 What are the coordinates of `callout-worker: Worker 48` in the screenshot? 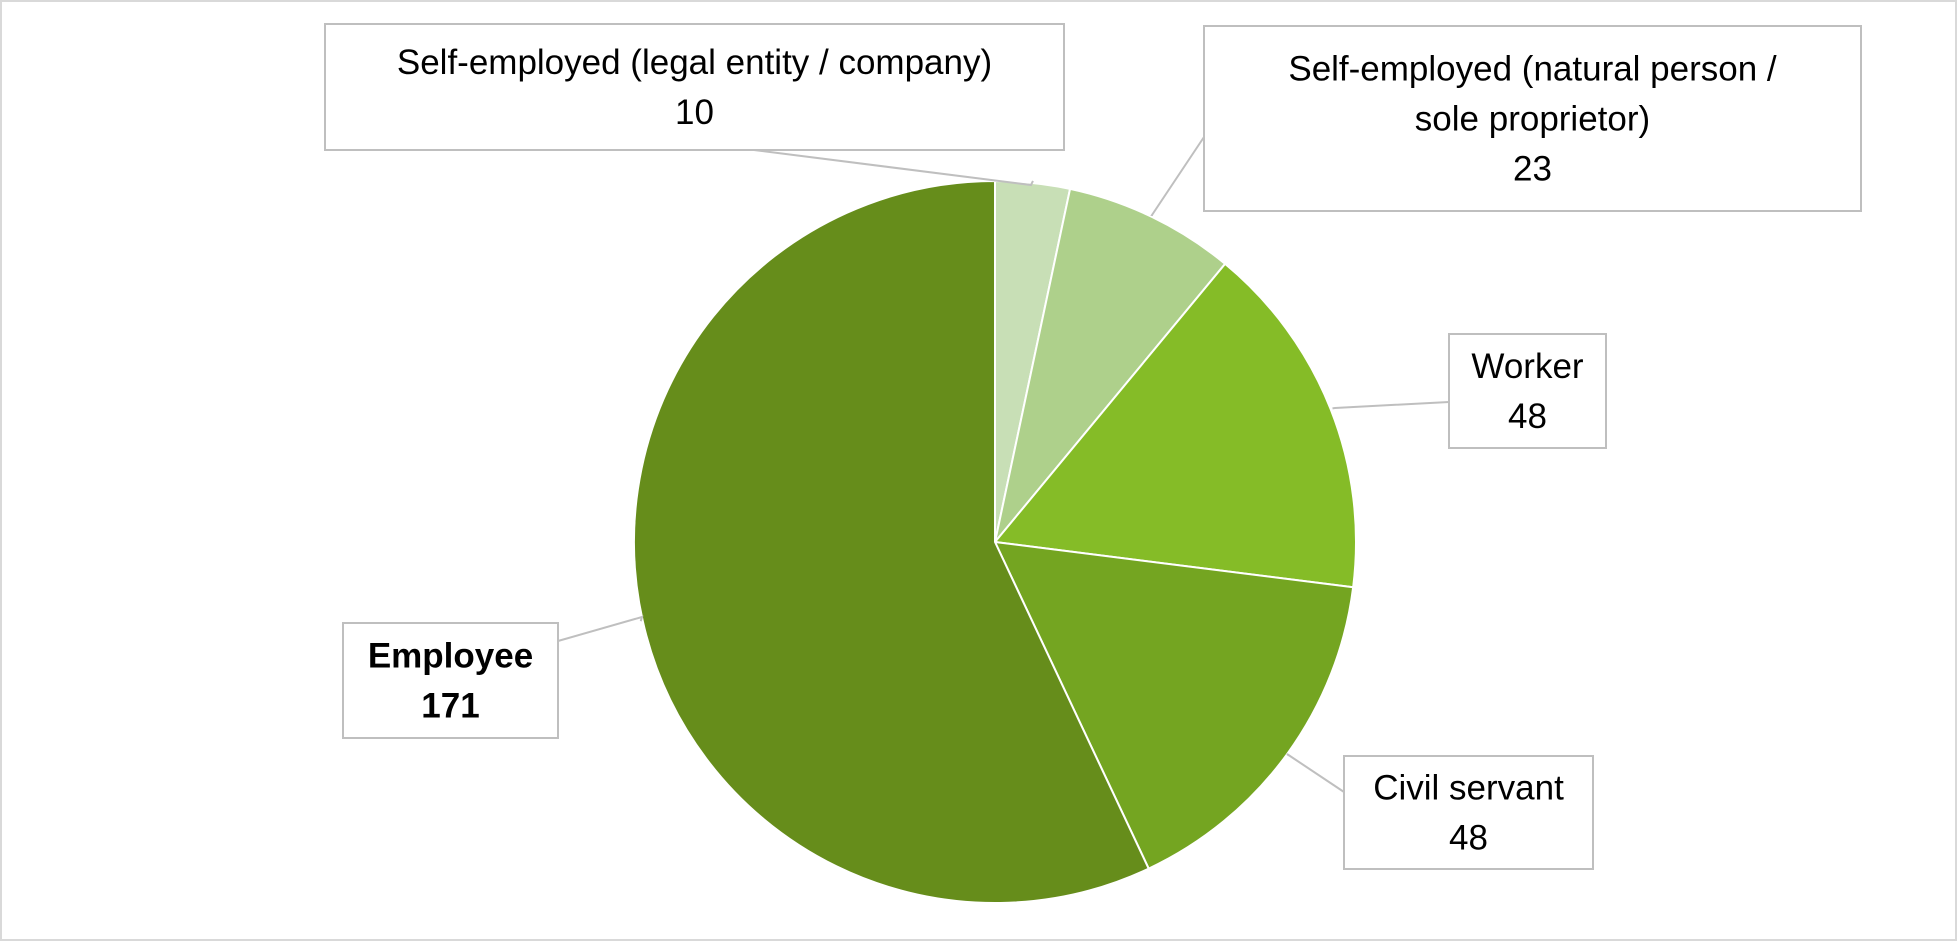 It's located at (1527, 391).